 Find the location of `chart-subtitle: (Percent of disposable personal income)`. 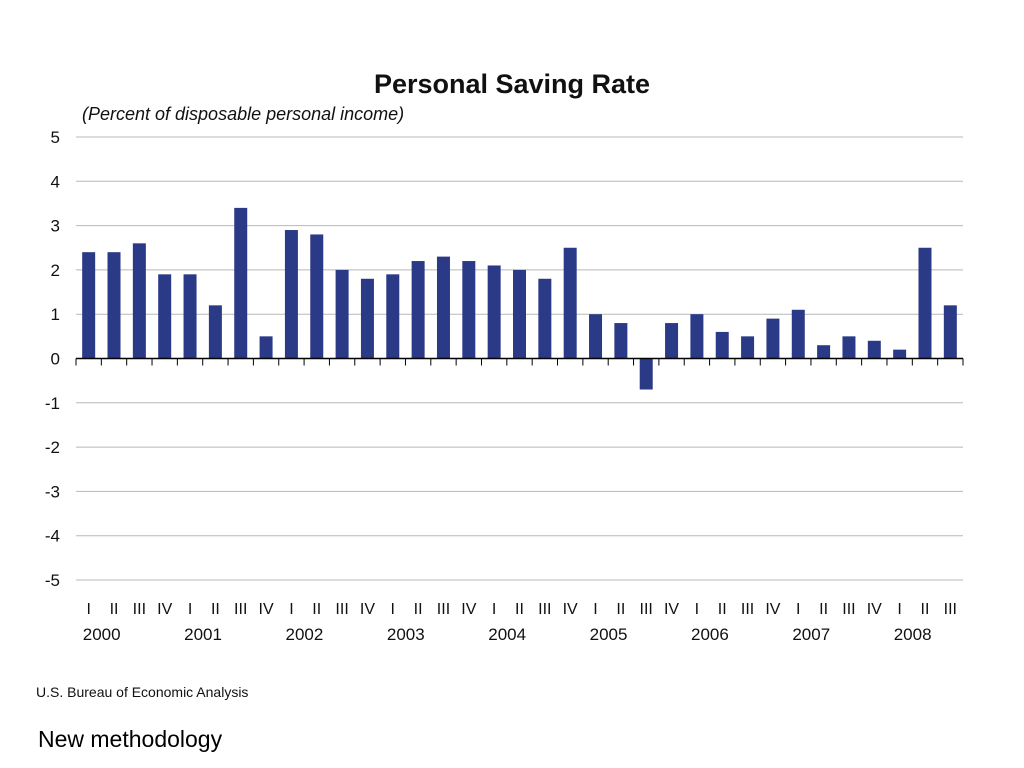

chart-subtitle: (Percent of disposable personal income) is located at coordinates (243, 114).